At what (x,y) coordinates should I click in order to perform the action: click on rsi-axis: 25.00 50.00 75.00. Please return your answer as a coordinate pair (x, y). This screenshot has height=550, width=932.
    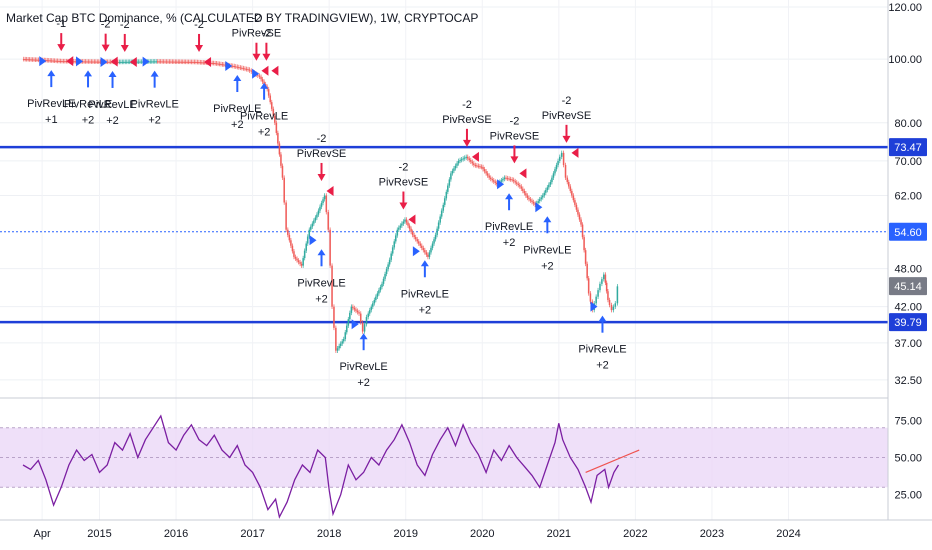
    Looking at the image, I should click on (908, 458).